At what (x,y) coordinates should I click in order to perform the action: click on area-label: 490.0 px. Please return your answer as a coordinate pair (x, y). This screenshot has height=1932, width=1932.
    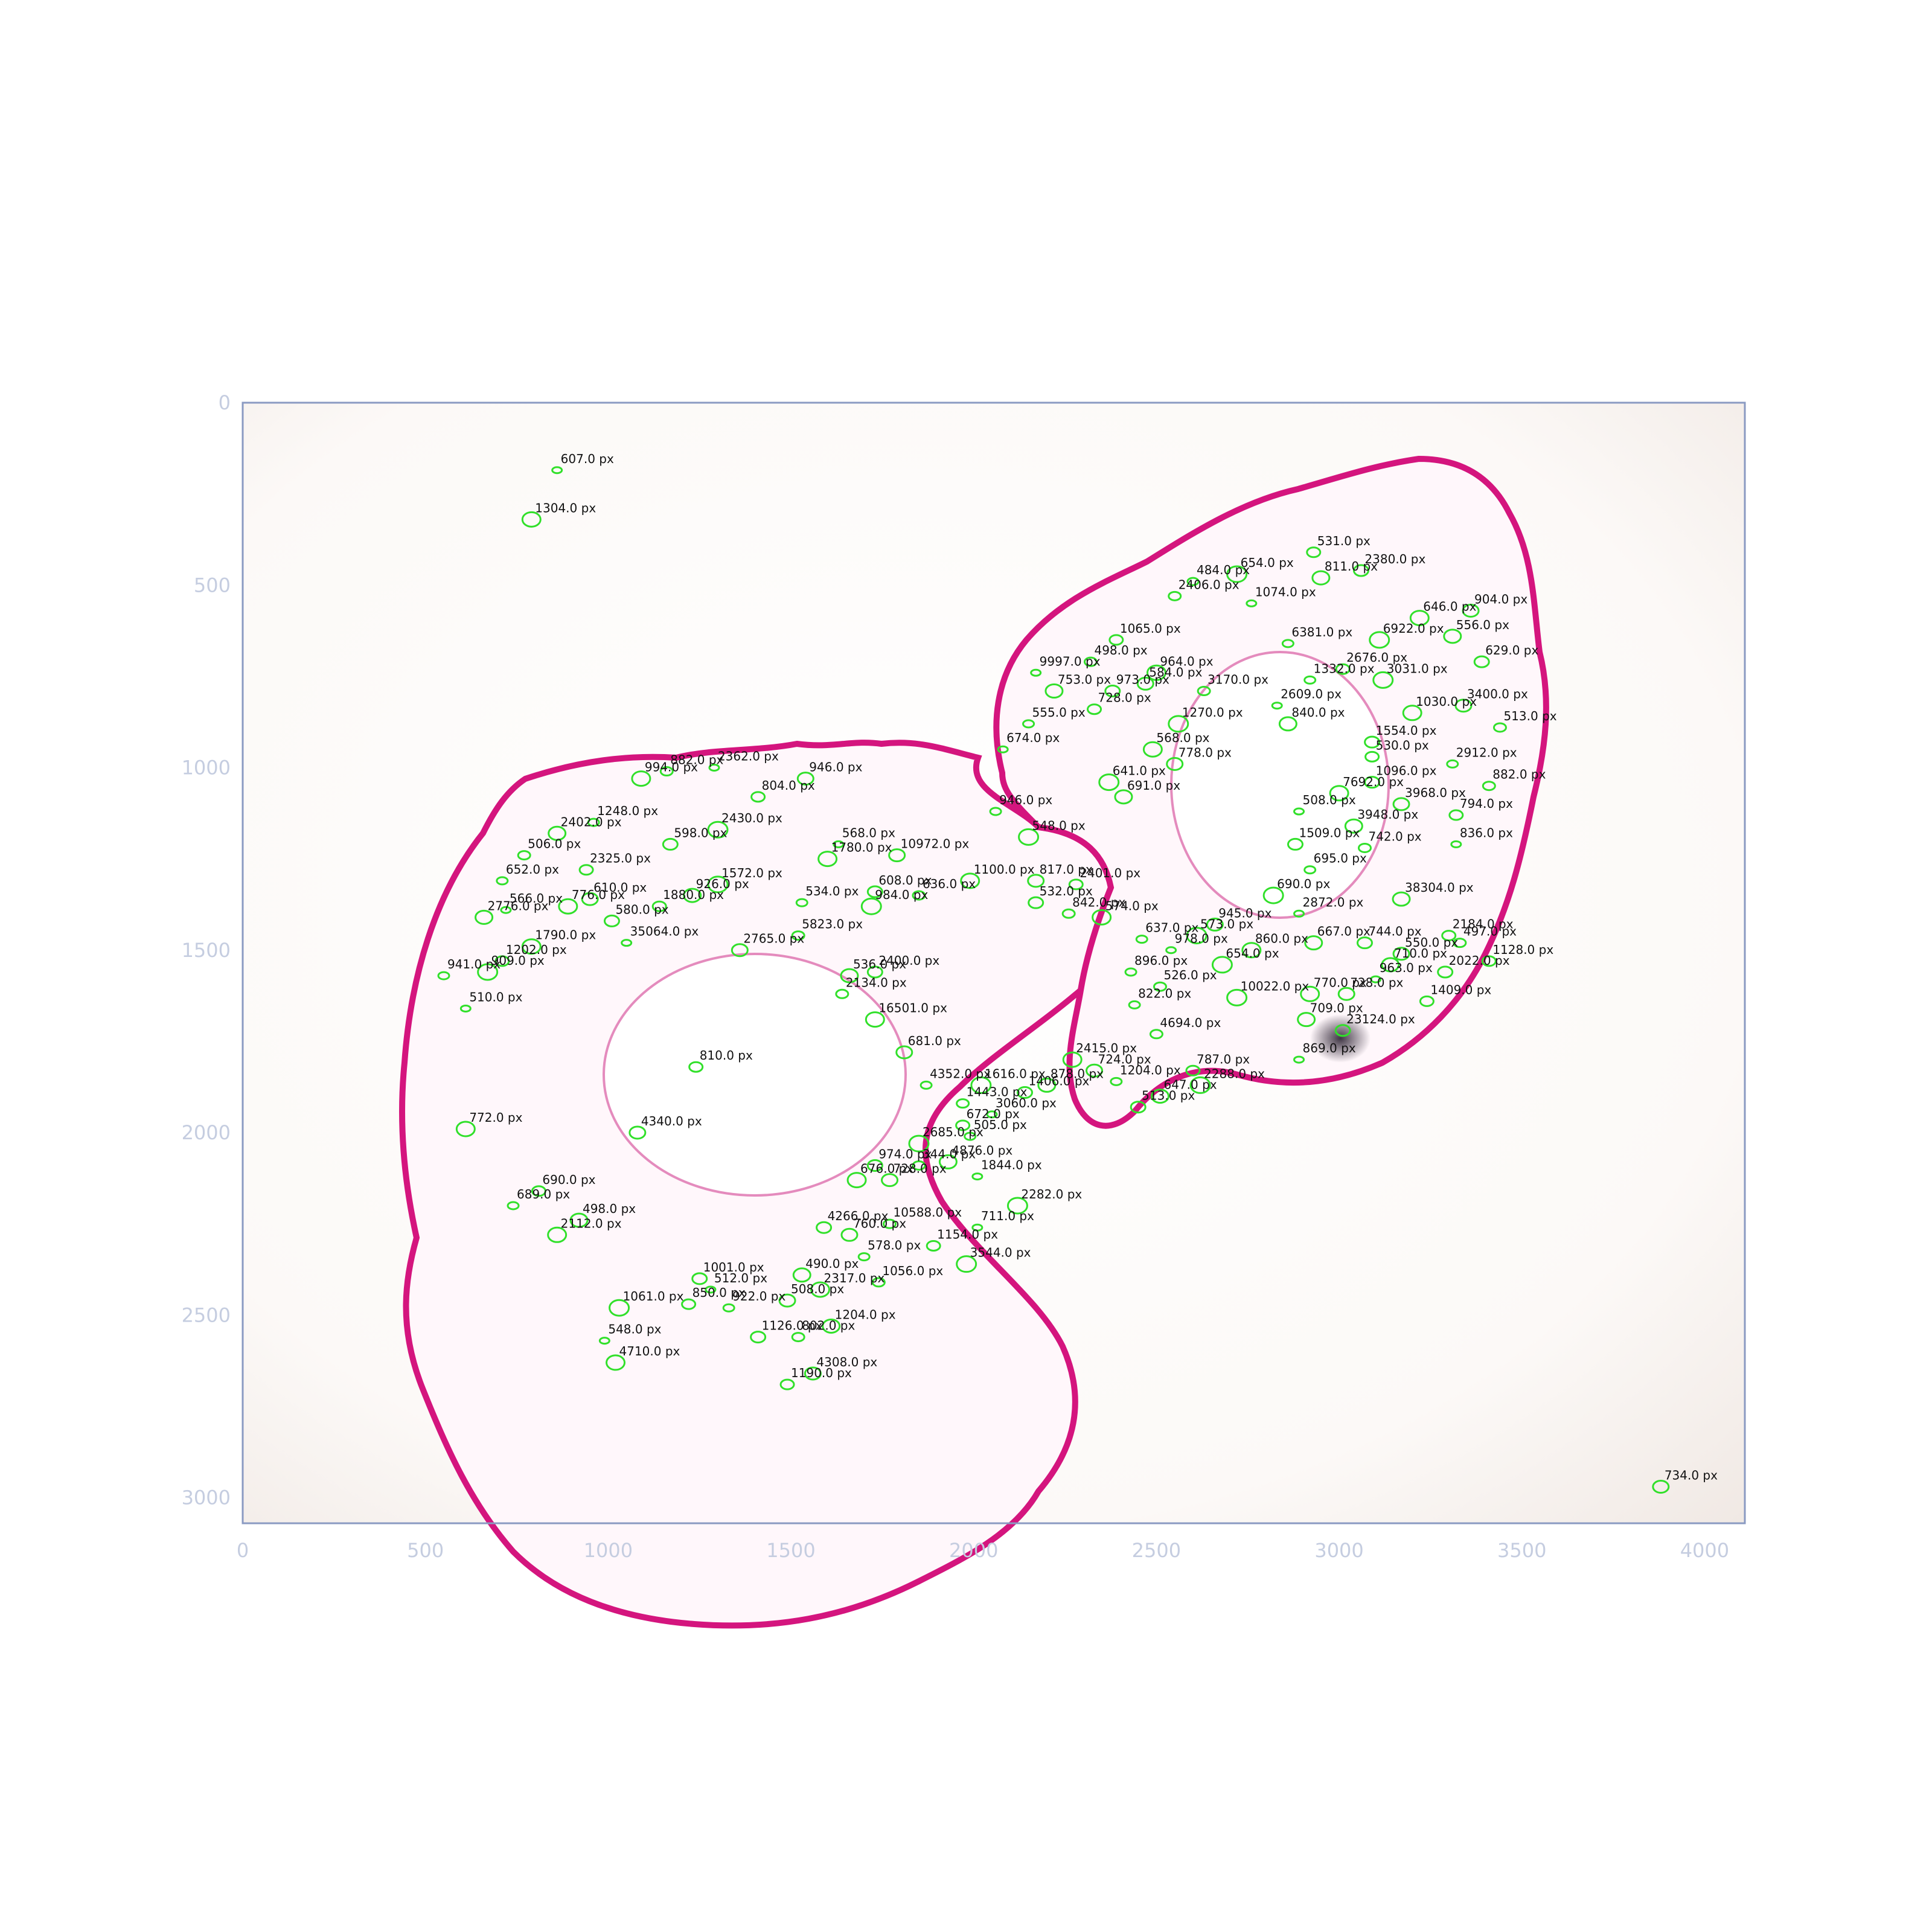
    Looking at the image, I should click on (832, 1264).